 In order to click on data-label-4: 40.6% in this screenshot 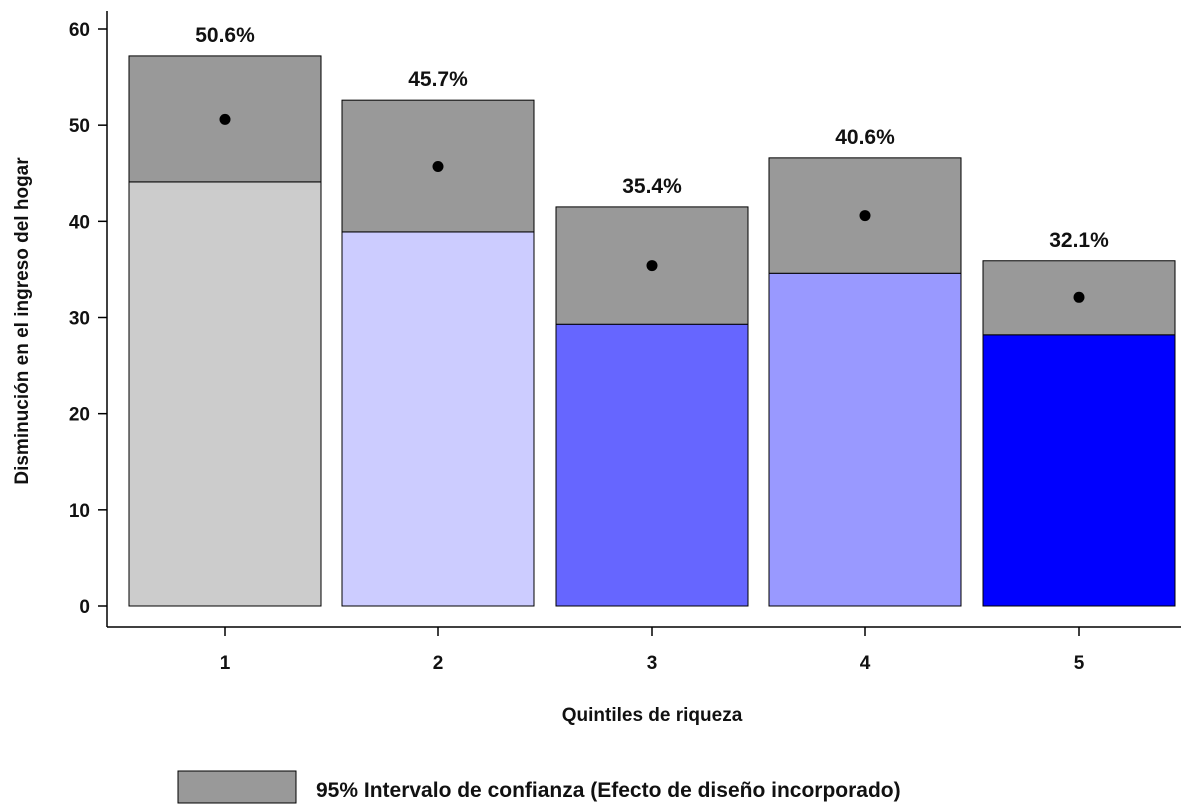, I will do `click(865, 137)`.